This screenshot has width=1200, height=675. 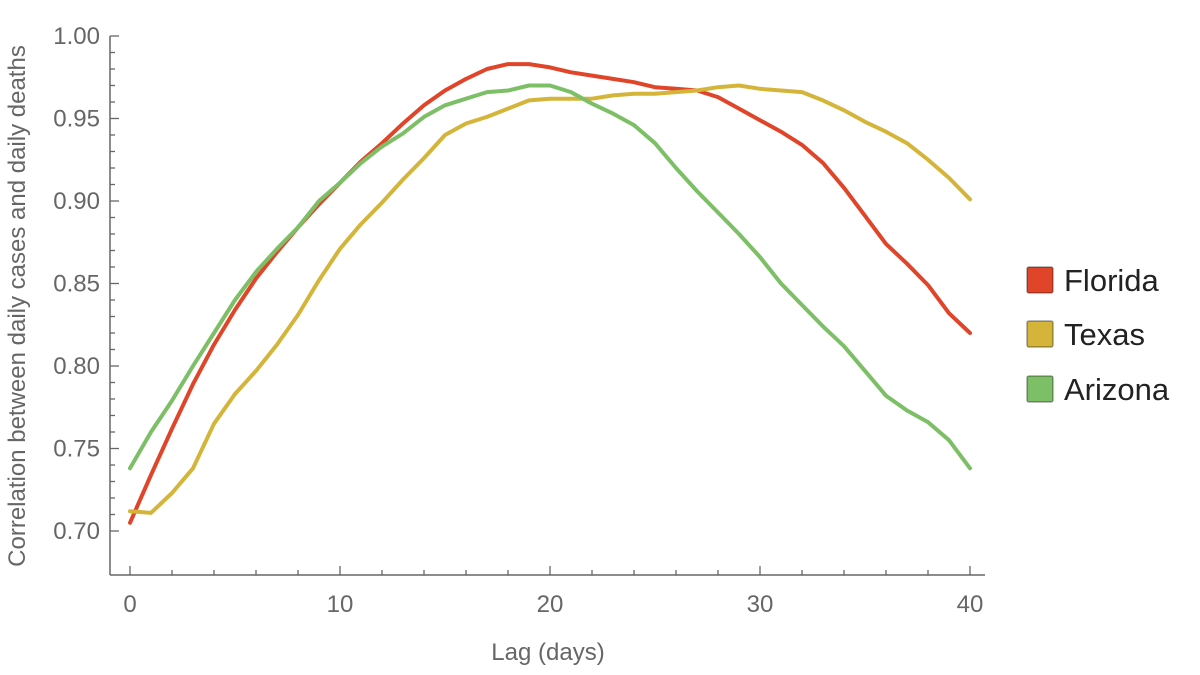 I want to click on legend-label-texas: Texas, so click(x=1104, y=334).